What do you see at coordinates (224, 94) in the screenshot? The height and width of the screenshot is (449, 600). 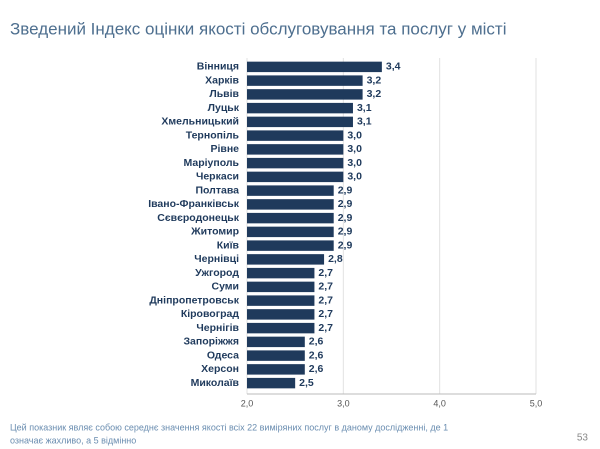 I see `y-tick-label: Львів` at bounding box center [224, 94].